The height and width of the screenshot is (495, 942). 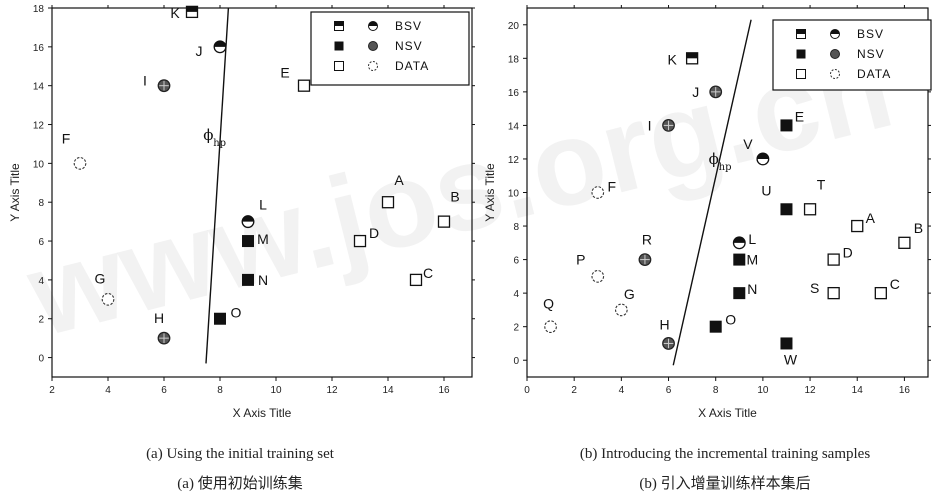 What do you see at coordinates (895, 284) in the screenshot?
I see `point-label: C` at bounding box center [895, 284].